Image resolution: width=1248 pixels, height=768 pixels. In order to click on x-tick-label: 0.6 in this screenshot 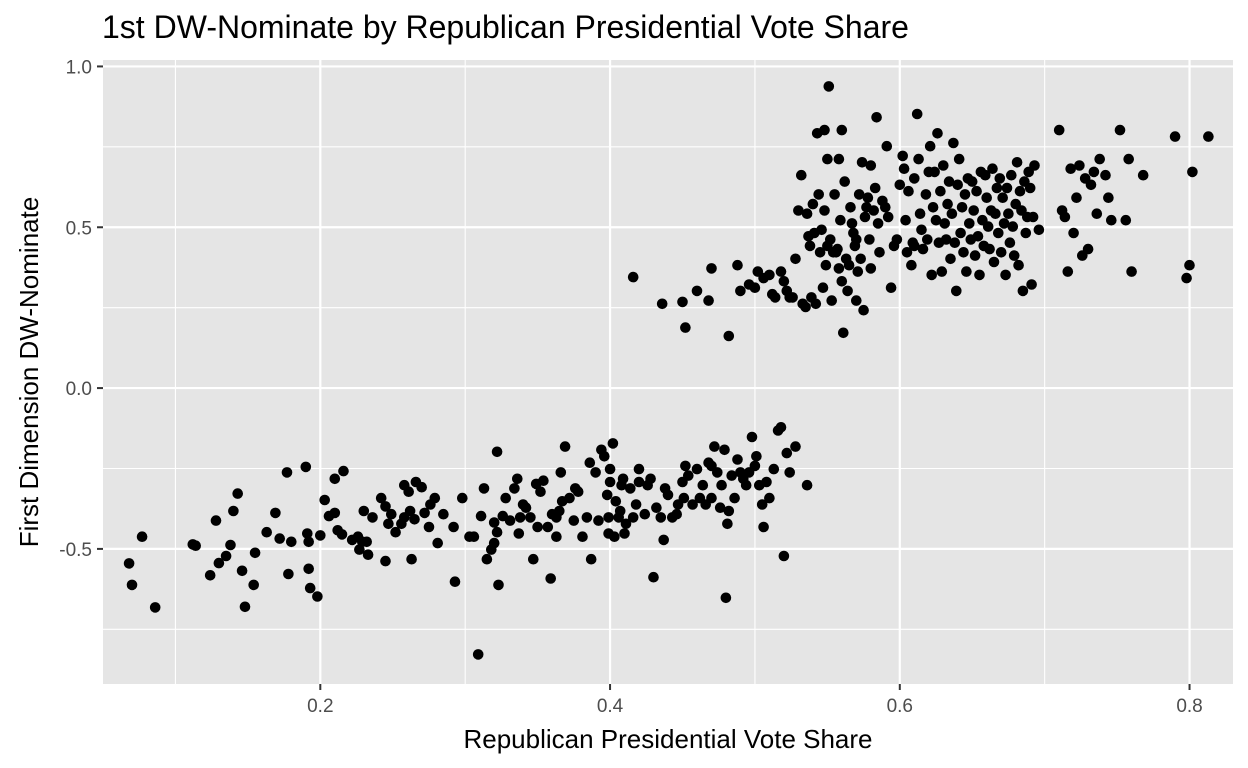, I will do `click(900, 706)`.